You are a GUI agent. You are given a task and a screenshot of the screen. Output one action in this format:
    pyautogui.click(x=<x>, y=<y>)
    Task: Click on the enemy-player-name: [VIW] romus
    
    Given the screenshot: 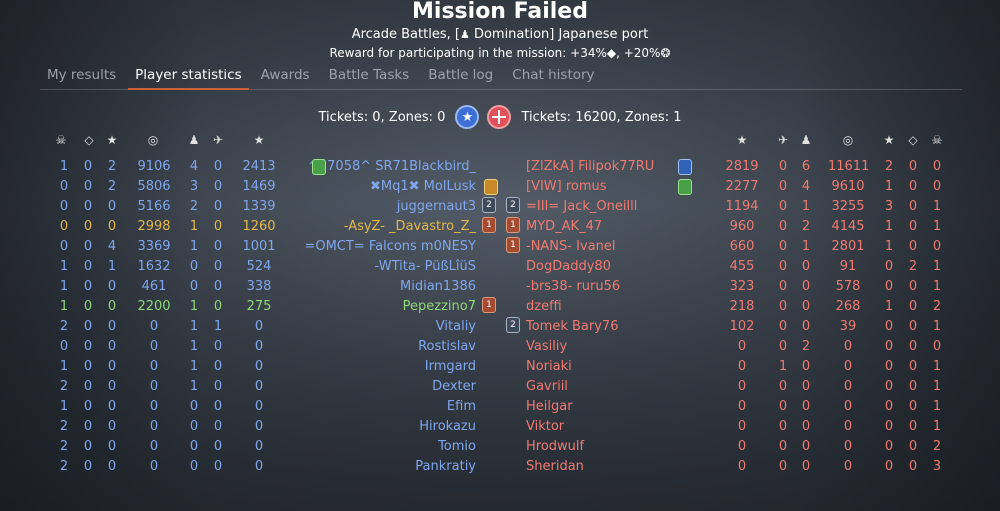 What is the action you would take?
    pyautogui.click(x=566, y=186)
    